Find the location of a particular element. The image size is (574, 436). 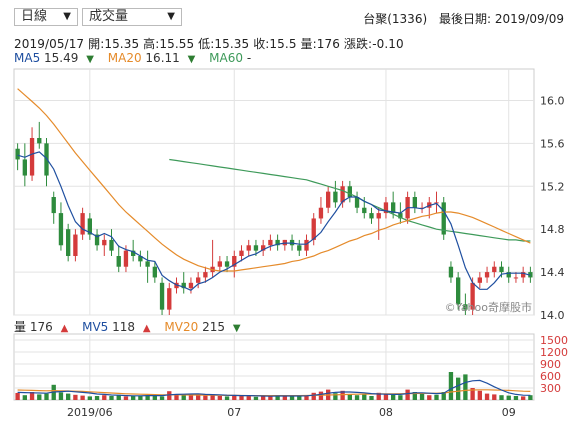

mv20-trend-icon: ▼ is located at coordinates (236, 328).